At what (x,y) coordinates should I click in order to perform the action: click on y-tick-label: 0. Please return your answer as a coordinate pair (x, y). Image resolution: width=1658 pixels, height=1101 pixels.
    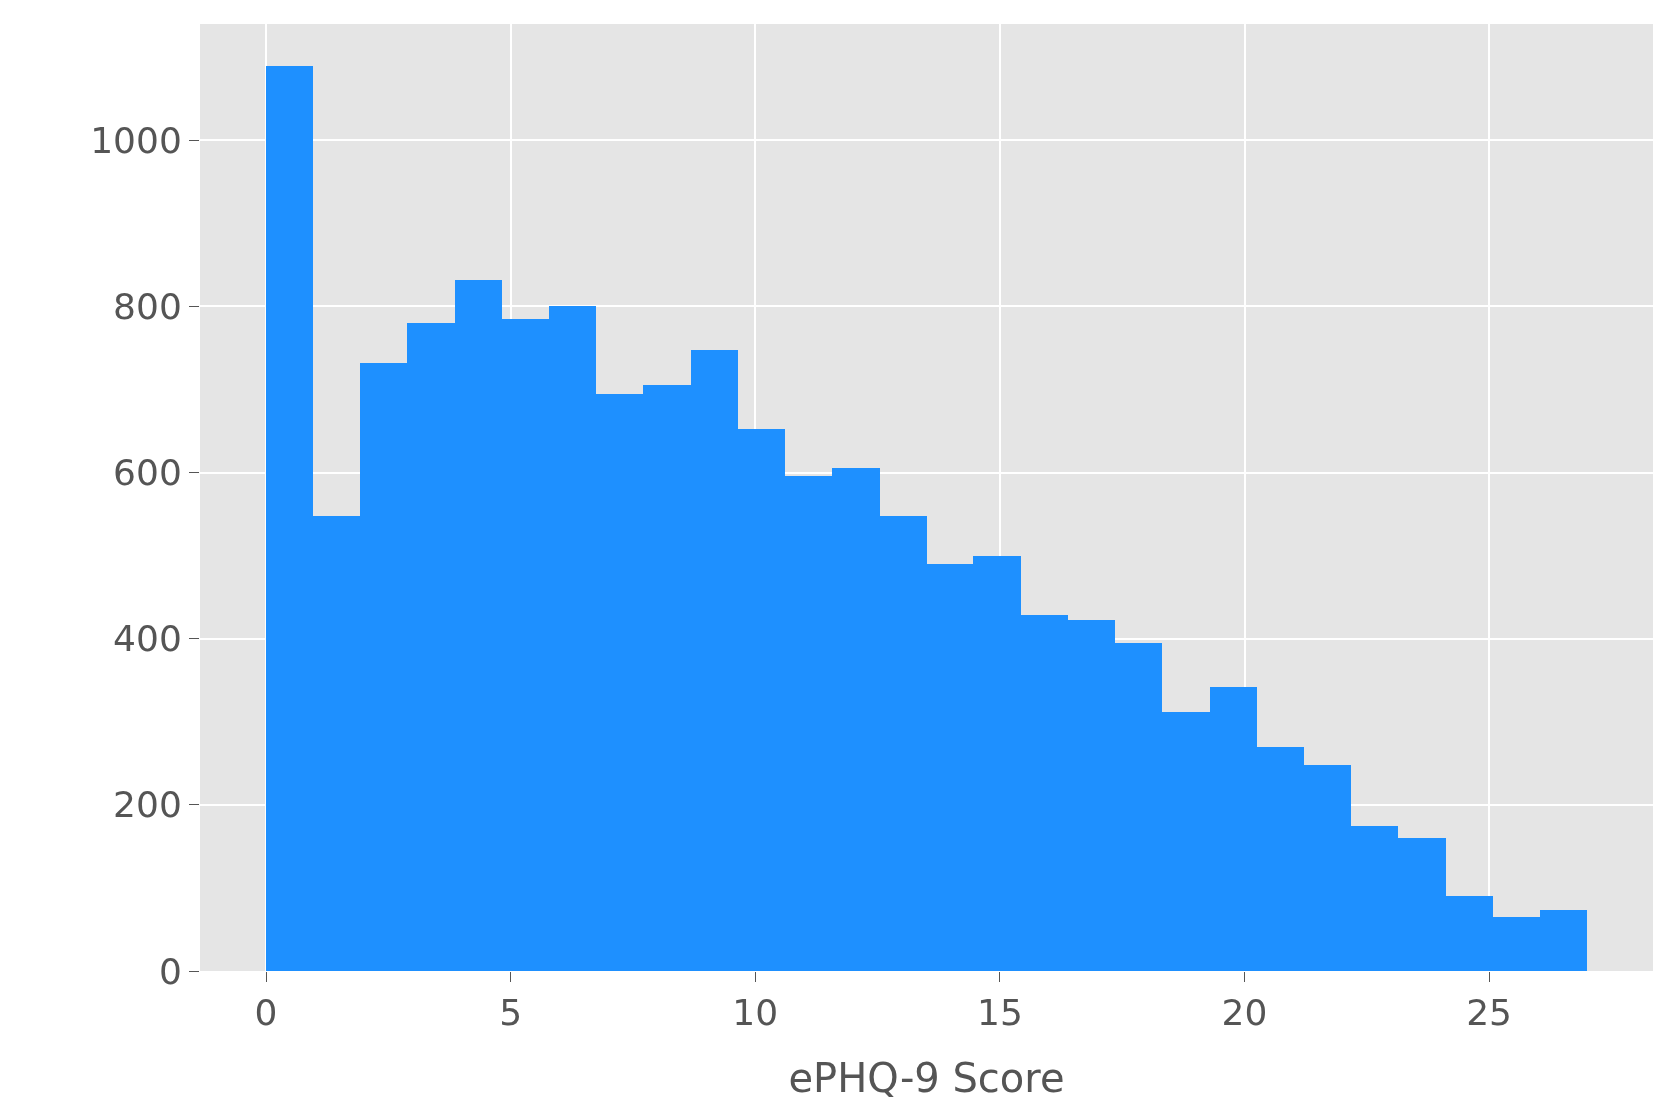
    Looking at the image, I should click on (170, 971).